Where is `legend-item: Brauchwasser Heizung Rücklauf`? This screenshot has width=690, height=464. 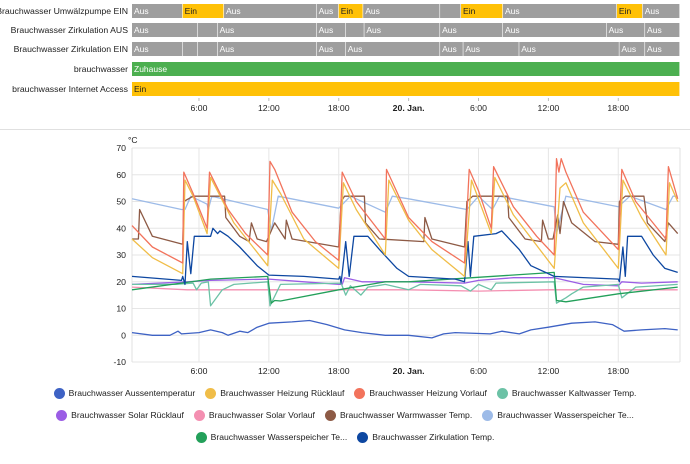 legend-item: Brauchwasser Heizung Rücklauf is located at coordinates (275, 393).